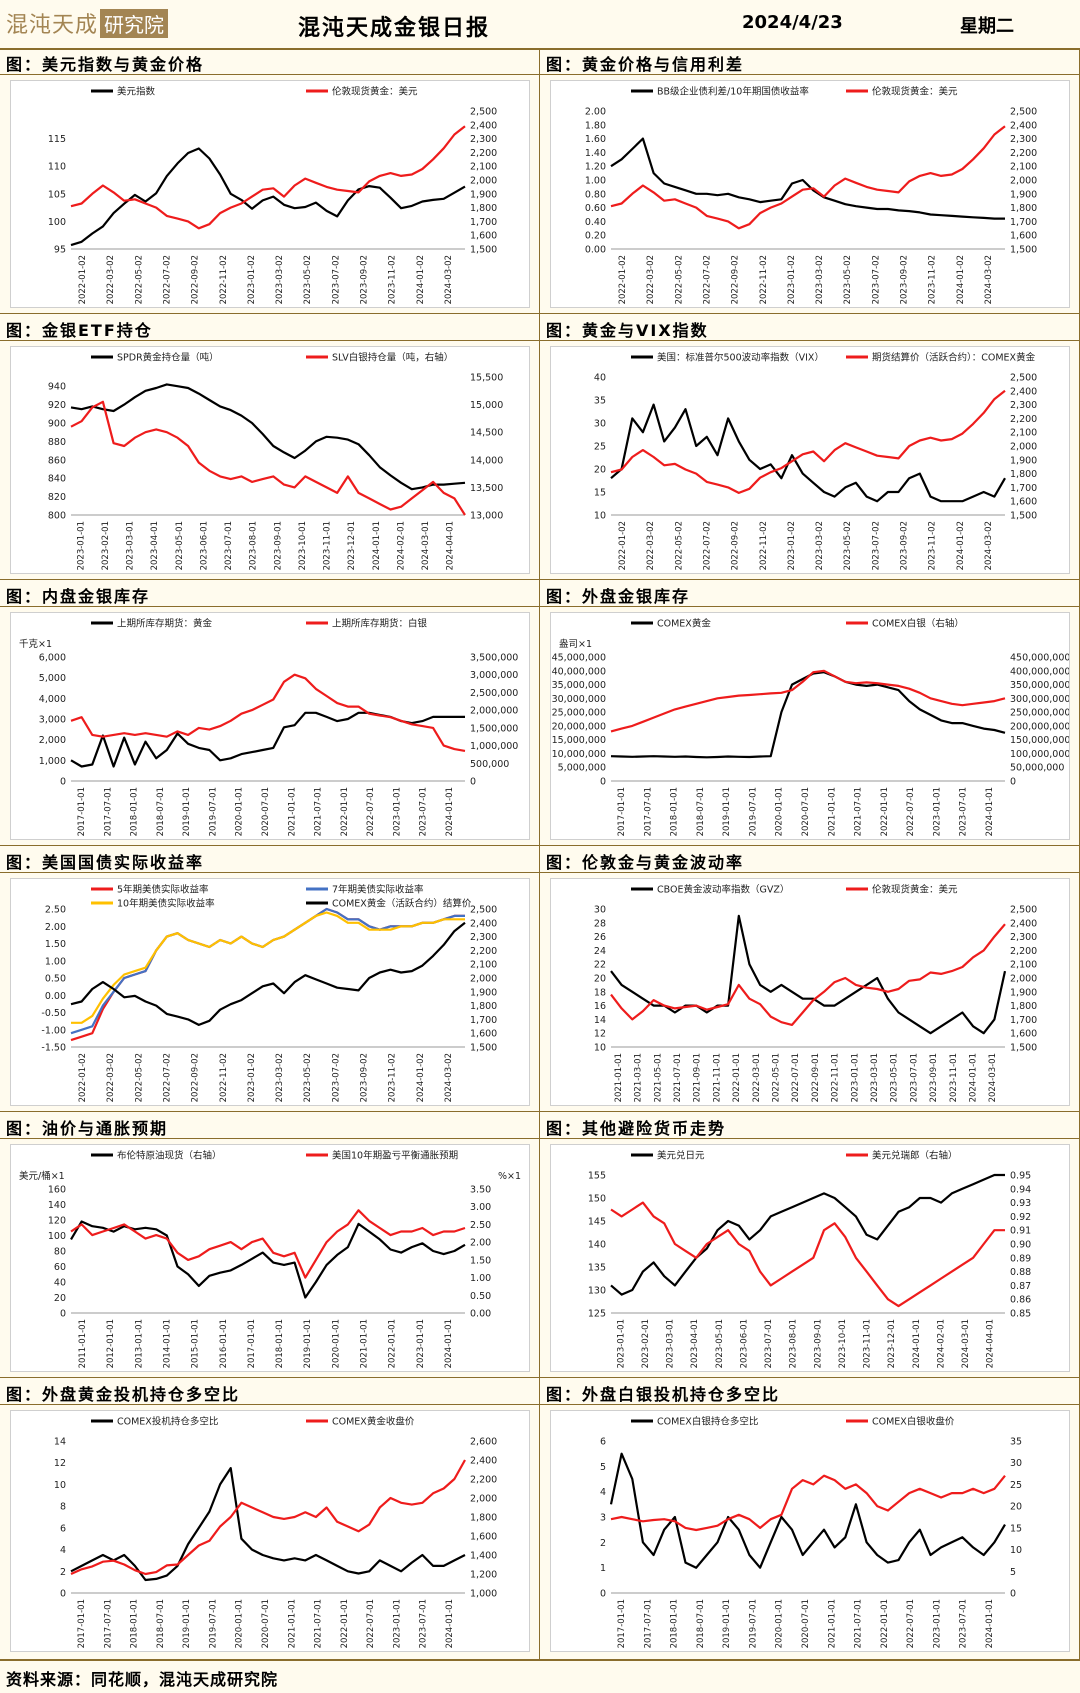  I want to click on x-tick-label: 2023-01-02, so click(252, 279).